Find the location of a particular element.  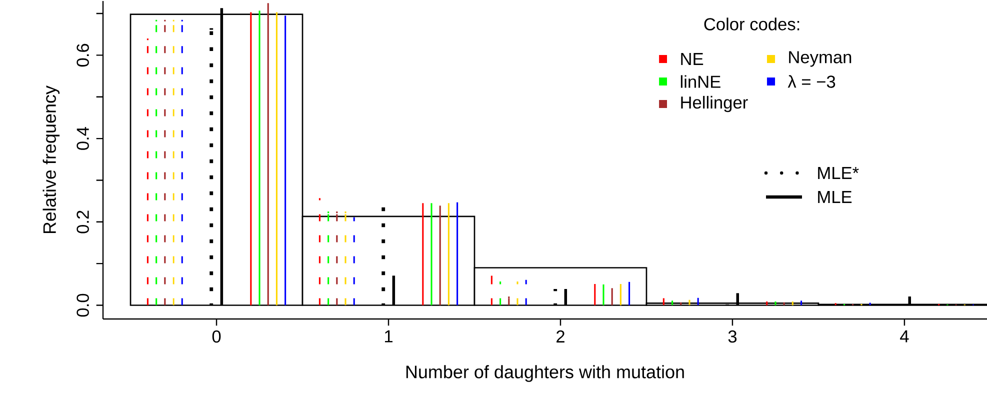

y-tick-label: 0.2 is located at coordinates (82, 222).